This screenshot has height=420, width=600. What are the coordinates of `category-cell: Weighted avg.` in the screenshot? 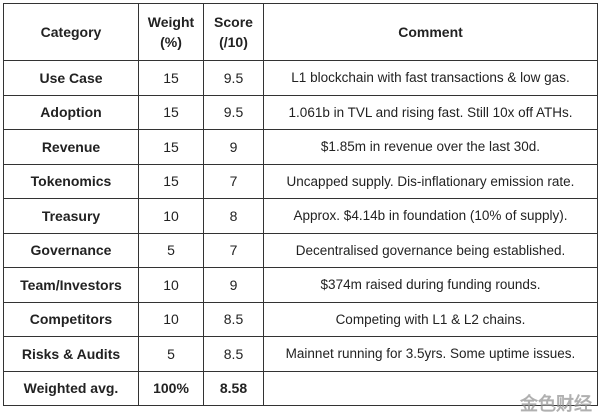 It's located at (71, 388).